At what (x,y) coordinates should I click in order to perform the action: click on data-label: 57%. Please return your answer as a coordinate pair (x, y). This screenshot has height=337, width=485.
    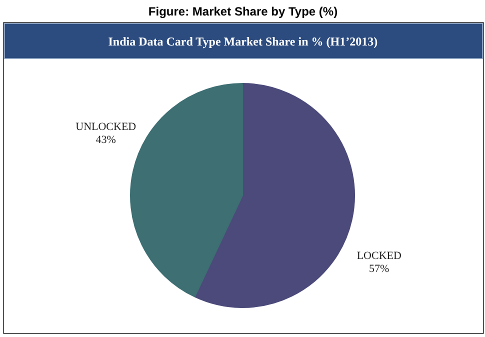
    Looking at the image, I should click on (379, 269).